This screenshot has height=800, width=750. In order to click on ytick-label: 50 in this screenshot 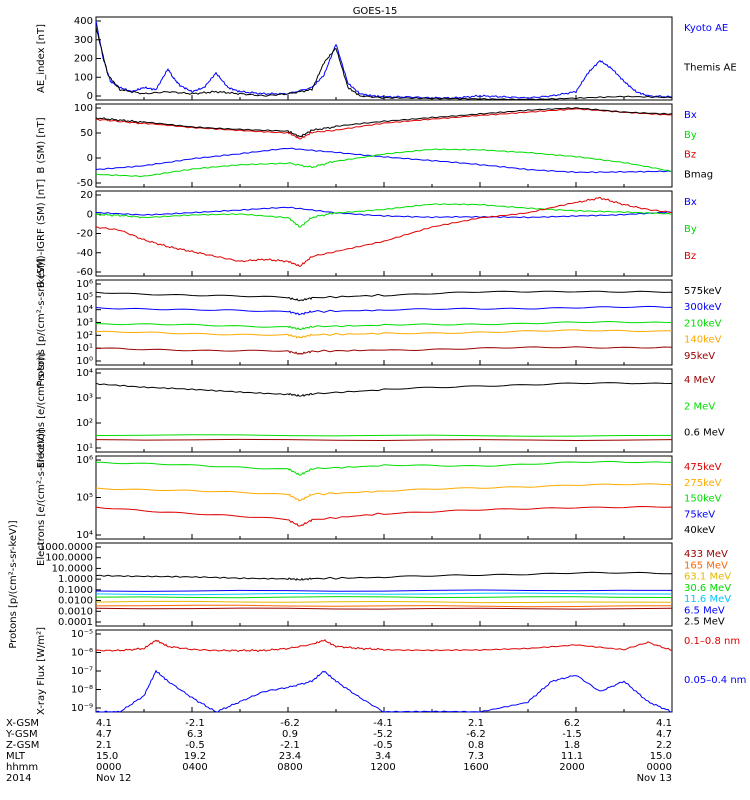, I will do `click(86, 133)`.